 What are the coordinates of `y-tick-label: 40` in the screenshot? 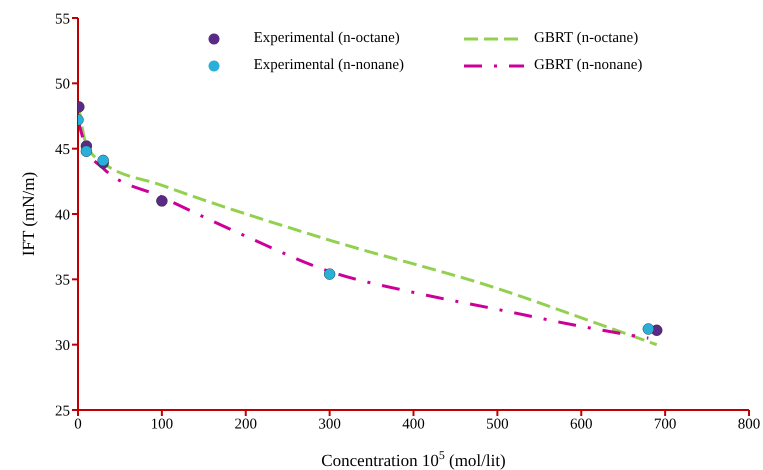 It's located at (62, 215).